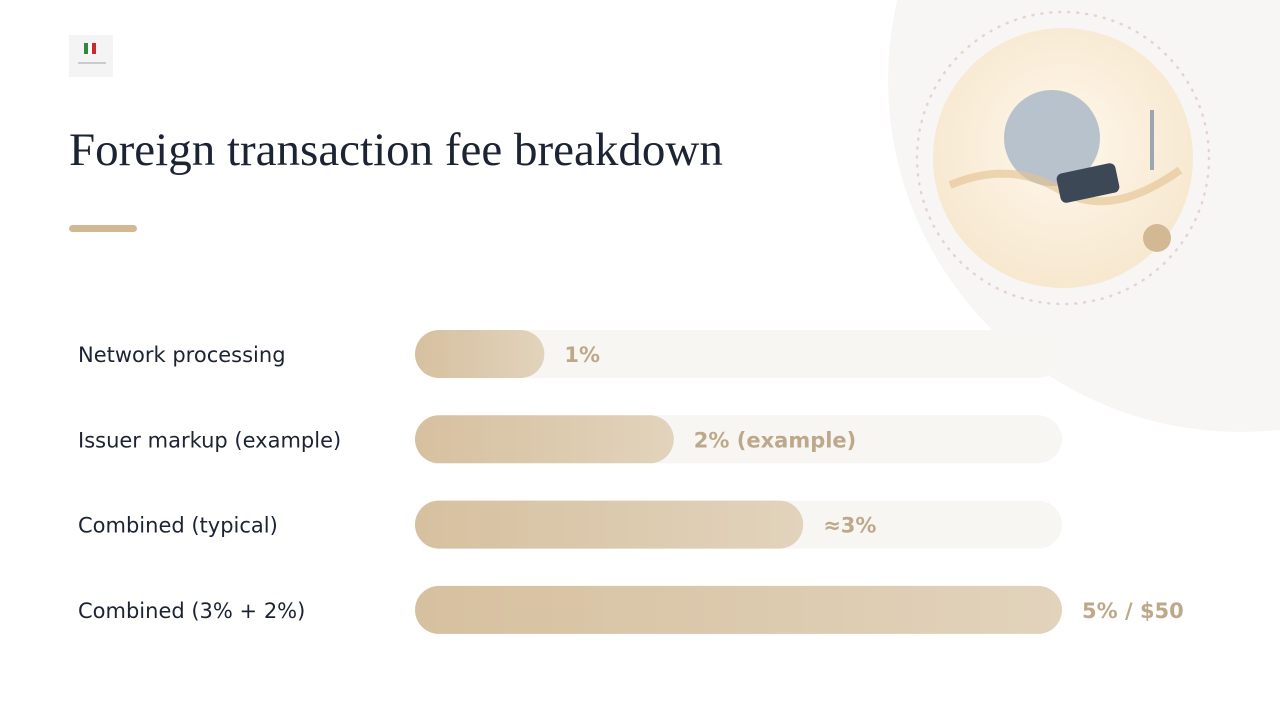  I want to click on value-label: ≈3%, so click(849, 526).